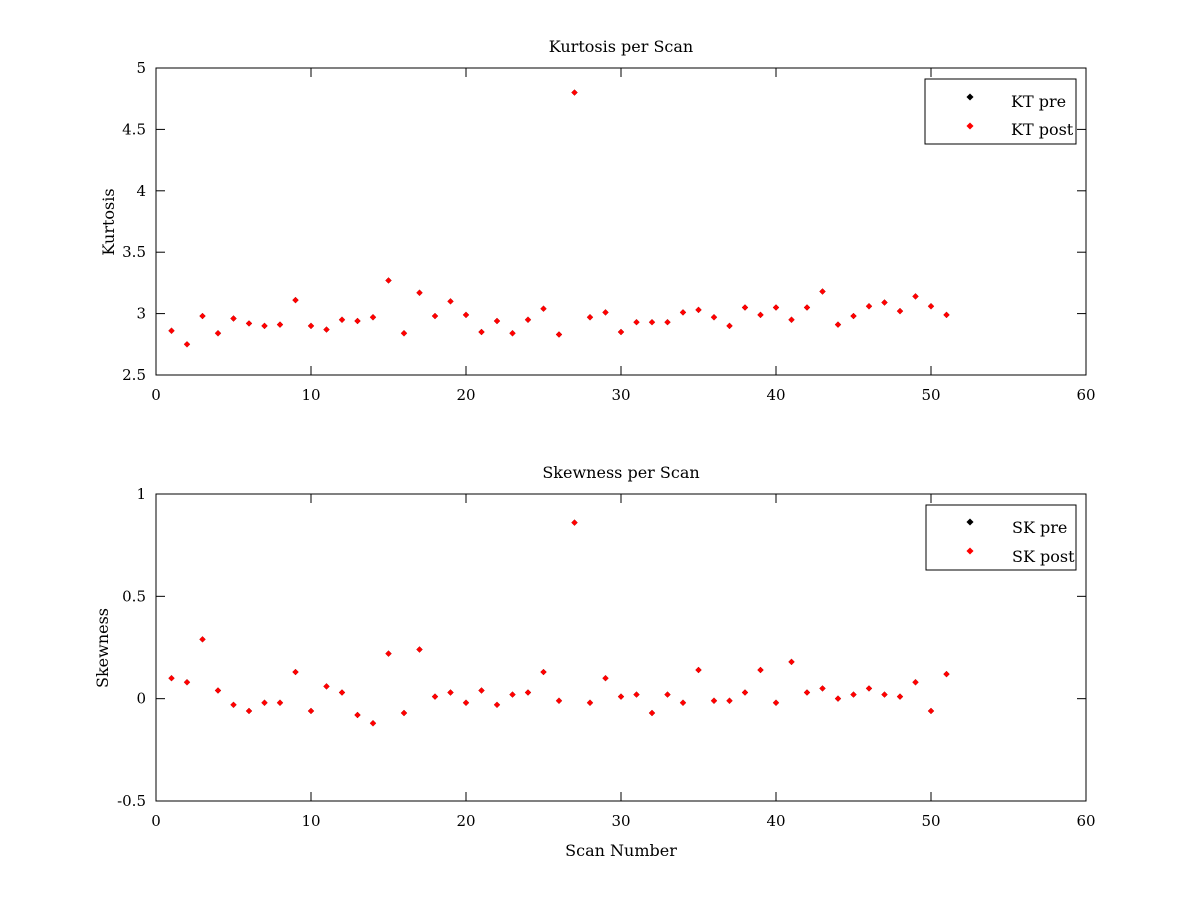 This screenshot has height=900, width=1200. What do you see at coordinates (1043, 556) in the screenshot?
I see `legend-label-sk-post: SK post` at bounding box center [1043, 556].